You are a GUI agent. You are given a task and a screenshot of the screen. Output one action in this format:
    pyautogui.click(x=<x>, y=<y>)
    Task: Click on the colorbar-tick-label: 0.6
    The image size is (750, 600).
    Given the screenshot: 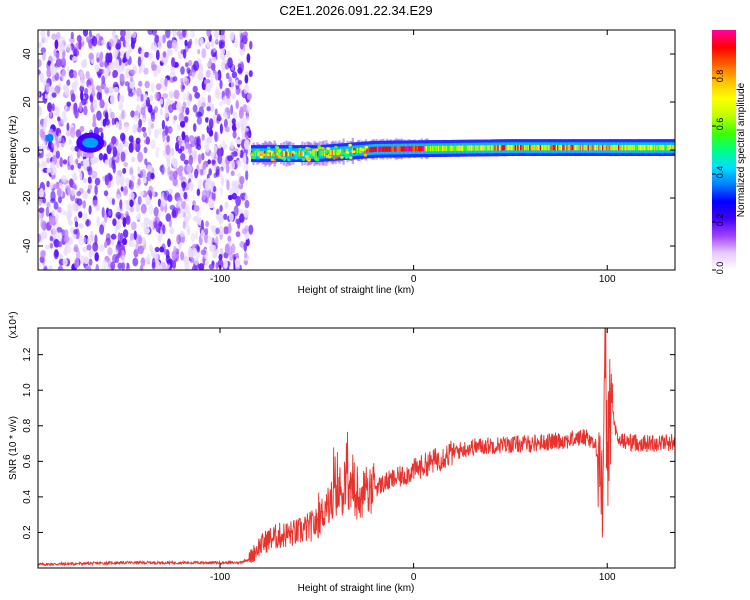 What is the action you would take?
    pyautogui.click(x=720, y=124)
    